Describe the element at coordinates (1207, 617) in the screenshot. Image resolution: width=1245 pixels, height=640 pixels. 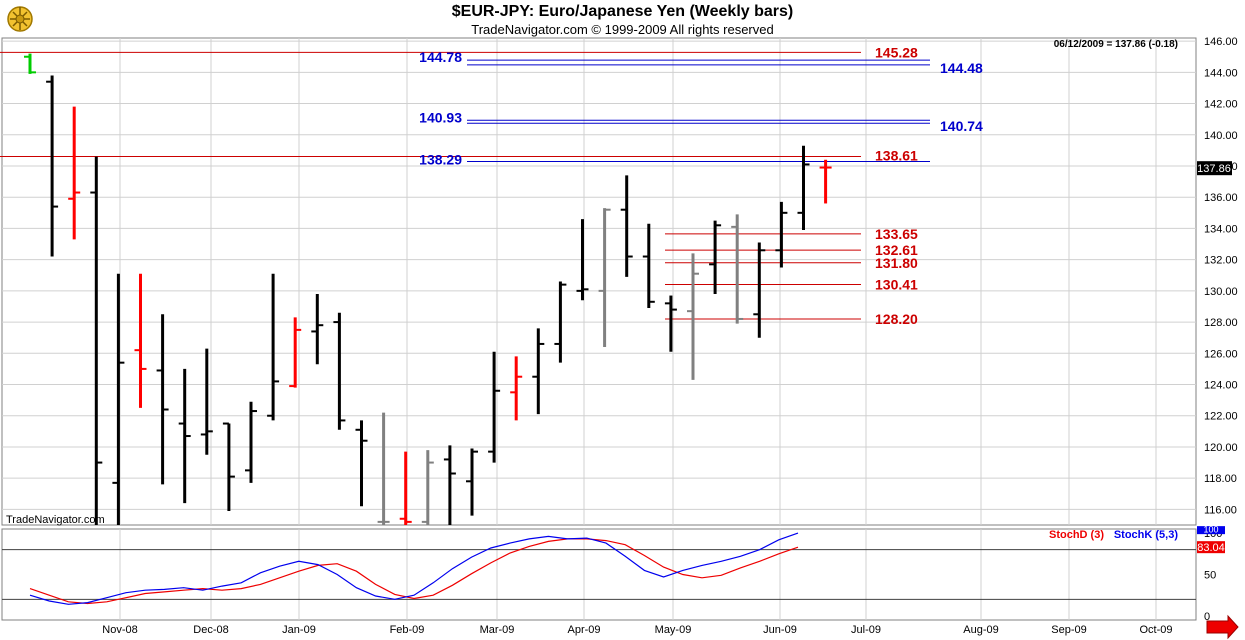
I see `stoch-y-tick-label: 0` at that location.